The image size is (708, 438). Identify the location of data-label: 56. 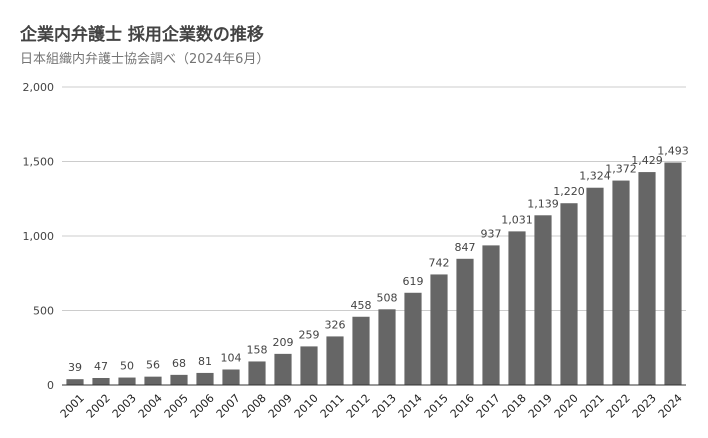
(153, 365).